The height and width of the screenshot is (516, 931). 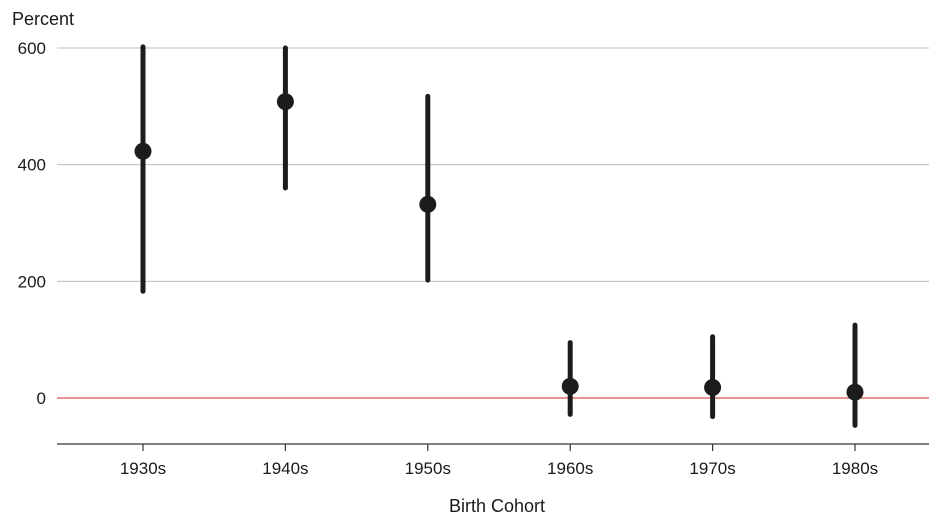 I want to click on y-tick-label: 600, so click(x=32, y=48).